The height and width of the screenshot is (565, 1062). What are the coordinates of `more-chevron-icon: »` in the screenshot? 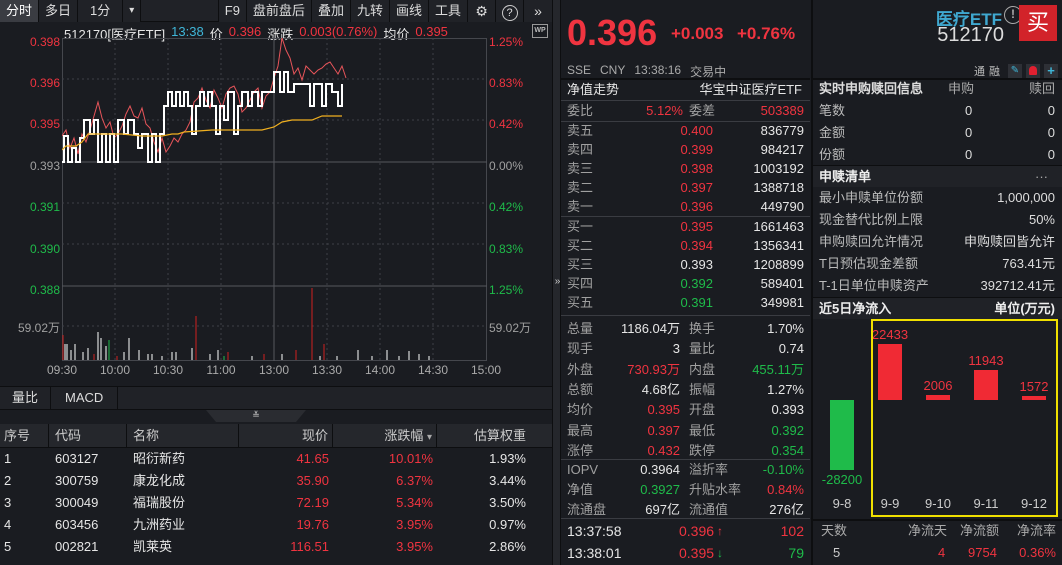 It's located at (538, 11).